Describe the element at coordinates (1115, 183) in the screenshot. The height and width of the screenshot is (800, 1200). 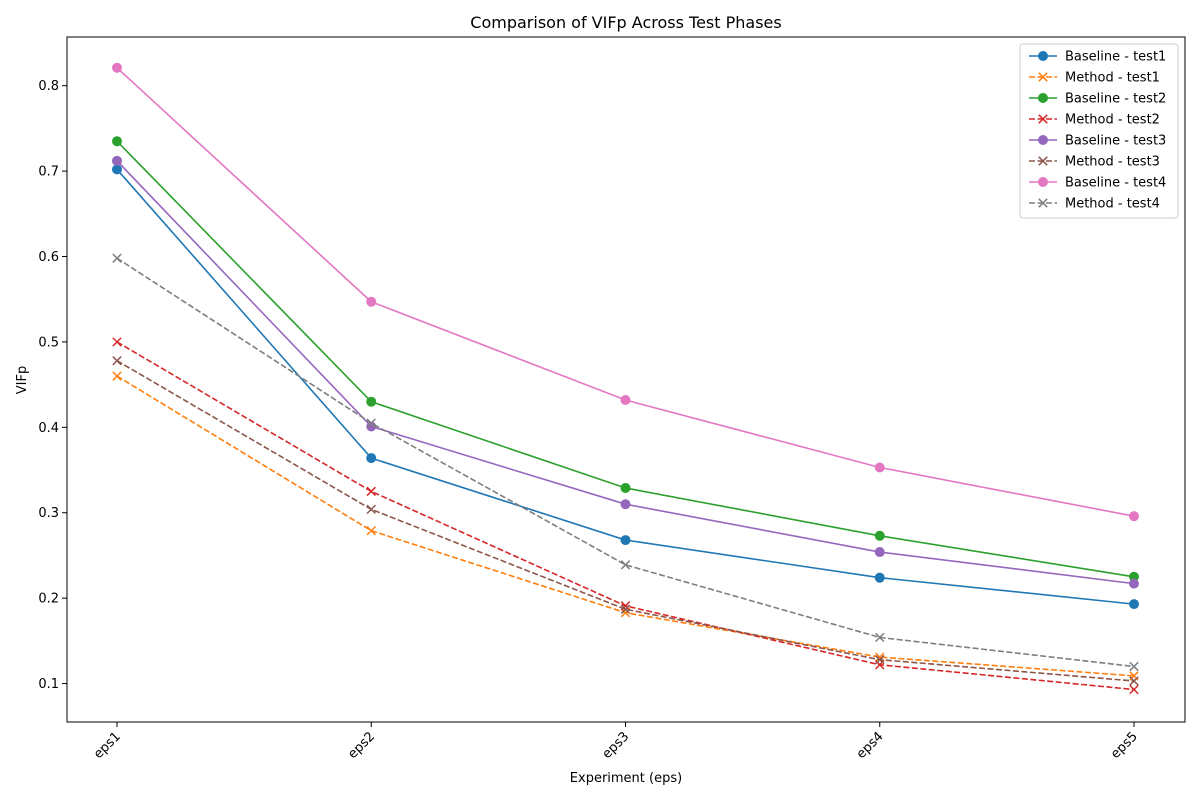
I see `legend-label: Baseline - test4` at that location.